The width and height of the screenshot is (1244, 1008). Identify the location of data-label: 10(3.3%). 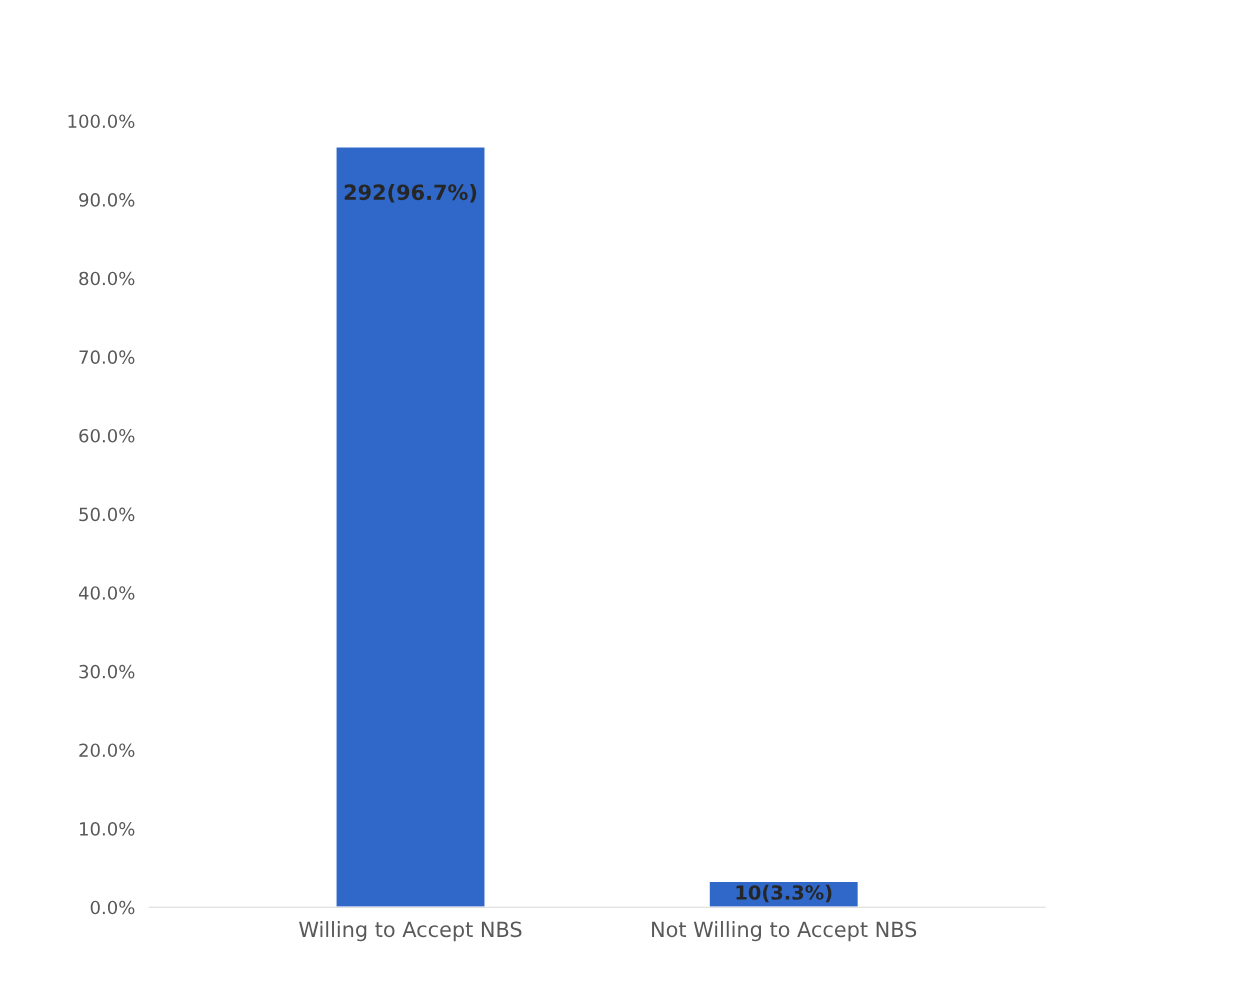
(784, 893).